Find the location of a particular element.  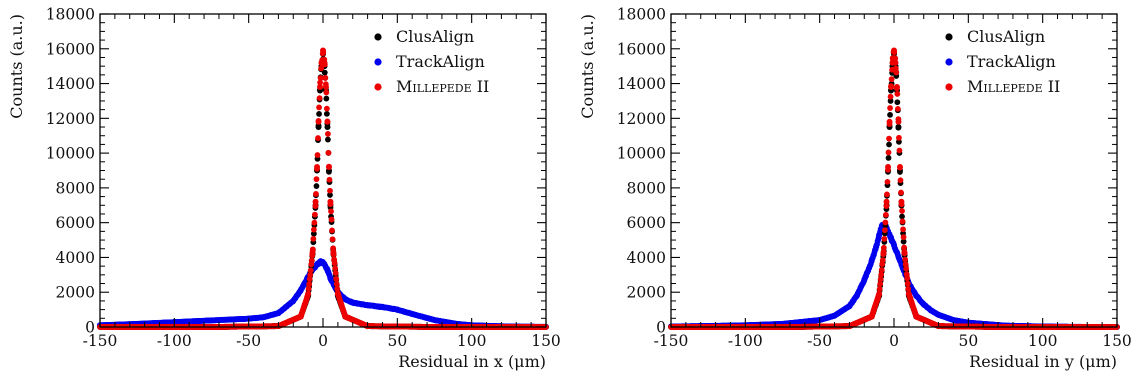

y-tick-label: 6000 is located at coordinates (75, 223).